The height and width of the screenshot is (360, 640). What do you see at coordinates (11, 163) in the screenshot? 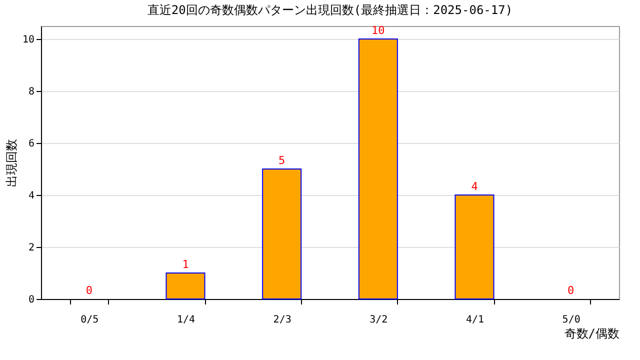
I see `y-axis-title: 出現回数` at bounding box center [11, 163].